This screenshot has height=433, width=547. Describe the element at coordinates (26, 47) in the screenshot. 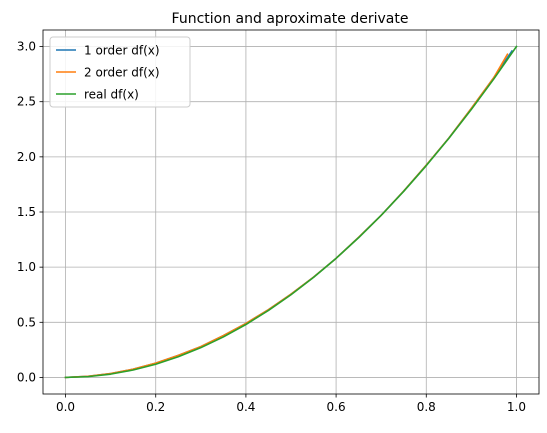

I see `y-tick-label: 3.0` at that location.